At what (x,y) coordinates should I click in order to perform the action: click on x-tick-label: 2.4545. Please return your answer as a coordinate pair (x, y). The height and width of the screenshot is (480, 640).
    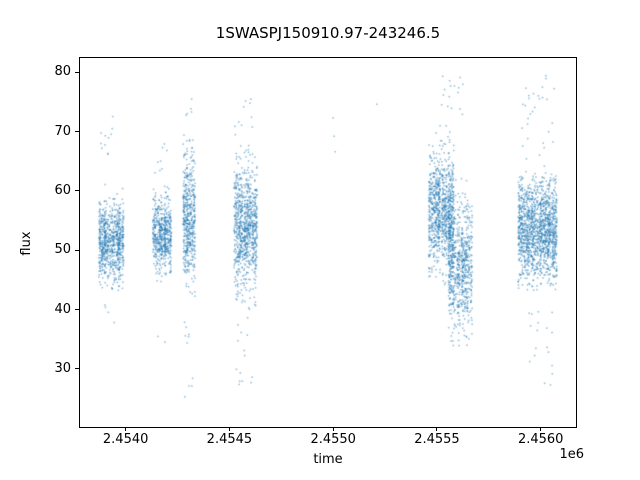
    Looking at the image, I should click on (229, 439).